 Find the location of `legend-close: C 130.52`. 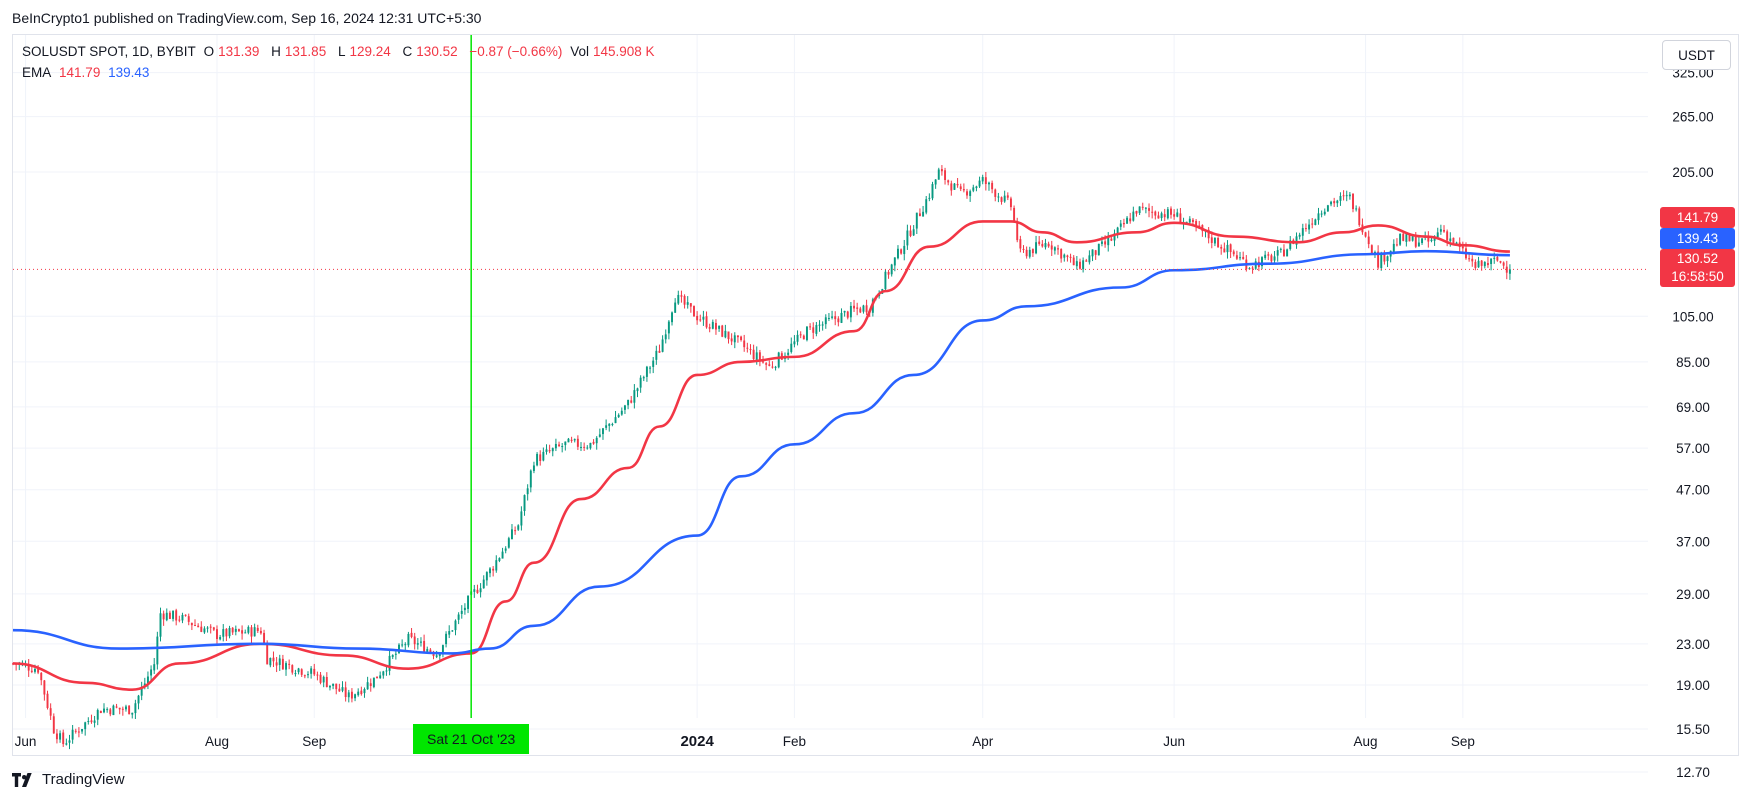

legend-close: C 130.52 is located at coordinates (432, 51).